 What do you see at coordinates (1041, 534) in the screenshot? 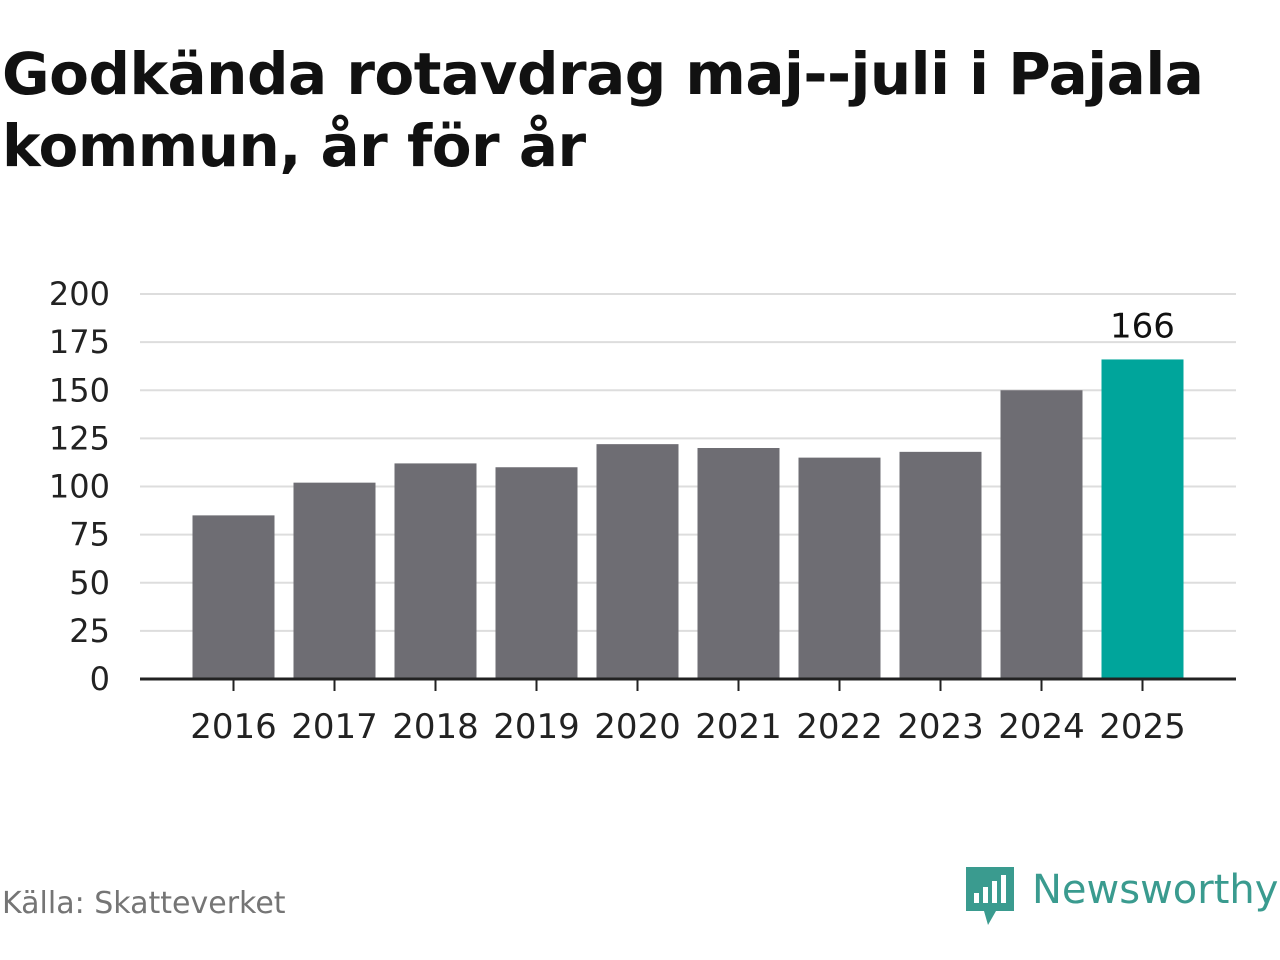
I see `bar-2024` at bounding box center [1041, 534].